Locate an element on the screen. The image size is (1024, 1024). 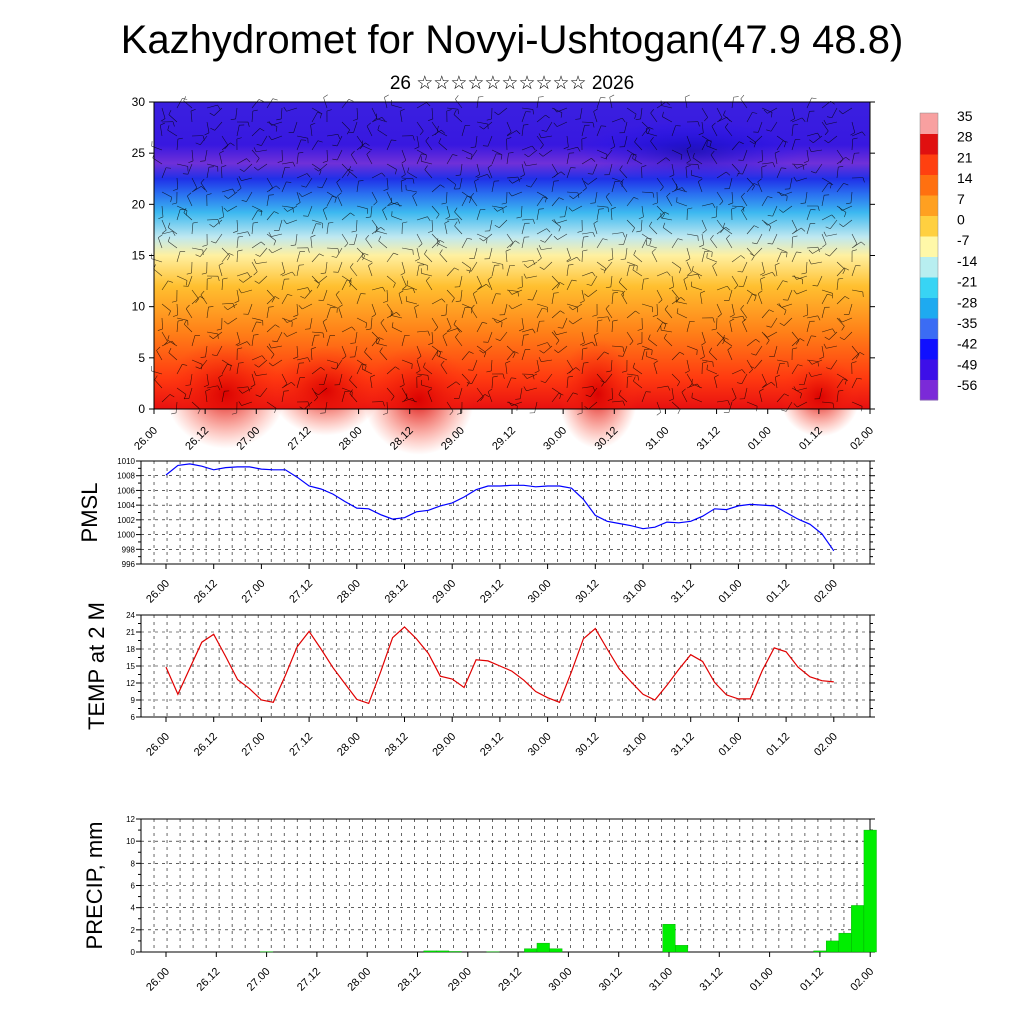
ytick-label: 18 is located at coordinates (130, 649).